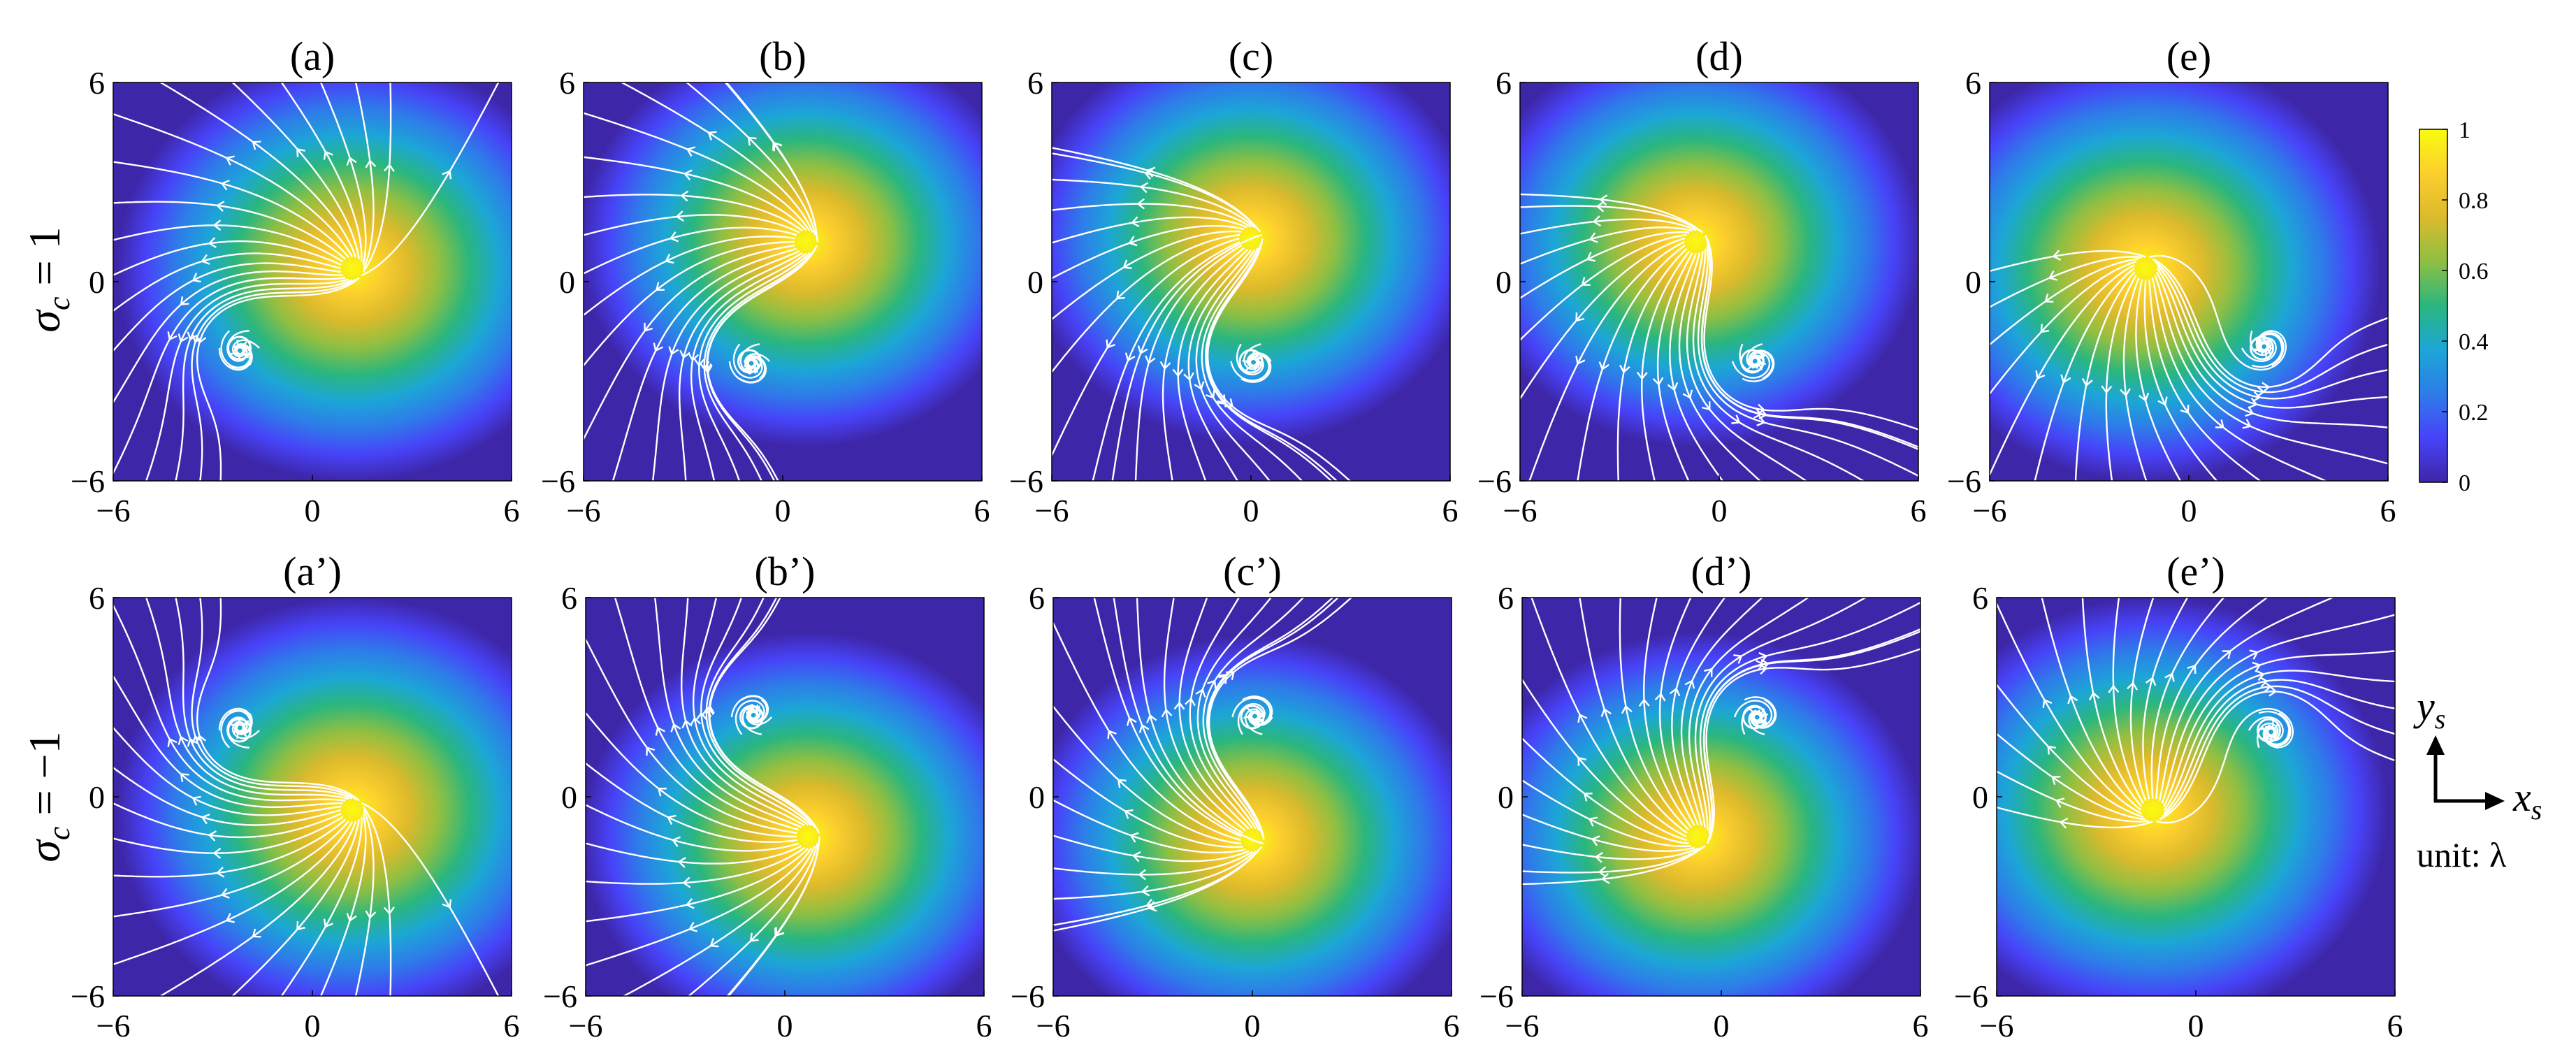  I want to click on colorbar: 1 0.8 0.6 0.4 0.2 0, so click(2454, 306).